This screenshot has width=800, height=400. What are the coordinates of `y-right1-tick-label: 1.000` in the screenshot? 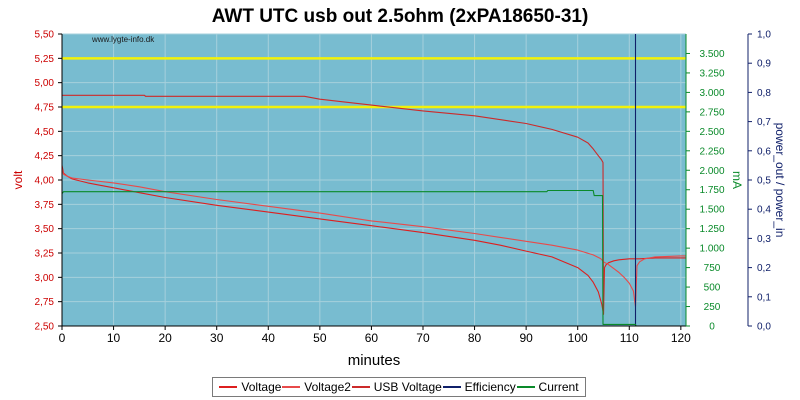 It's located at (711, 249).